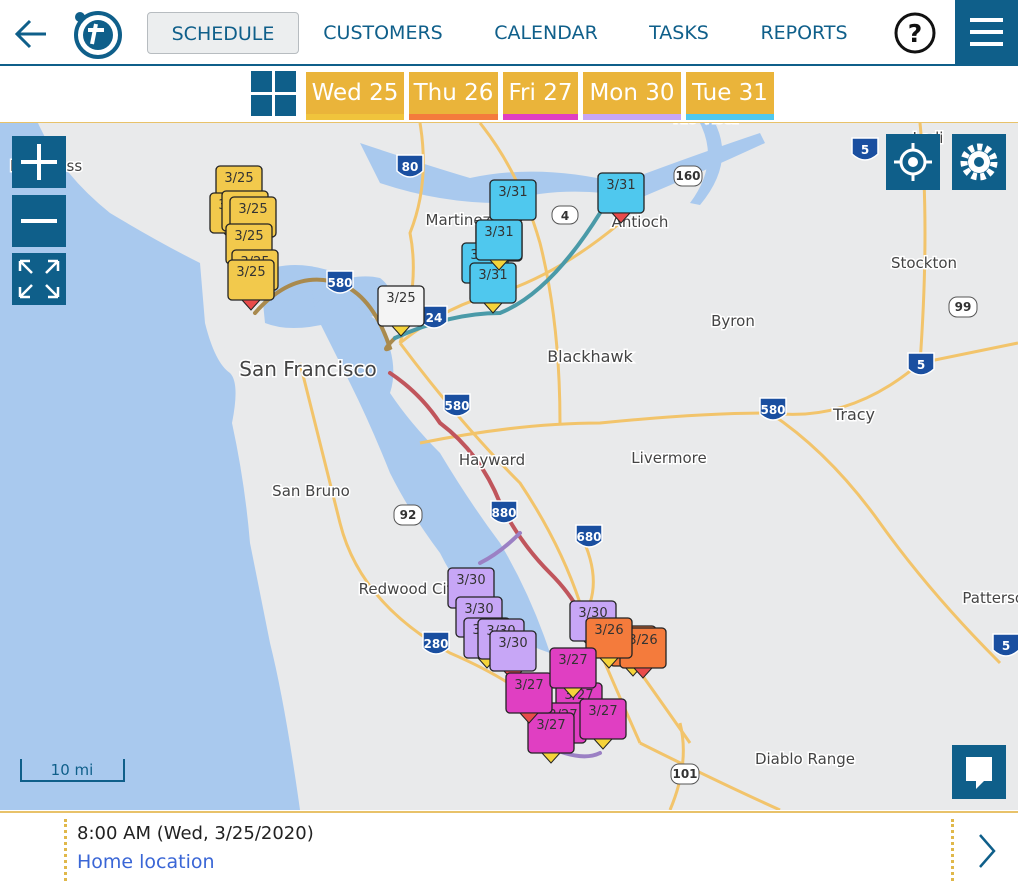 The width and height of the screenshot is (1018, 883). Describe the element at coordinates (492, 460) in the screenshot. I see `place-label: Hayward` at that location.